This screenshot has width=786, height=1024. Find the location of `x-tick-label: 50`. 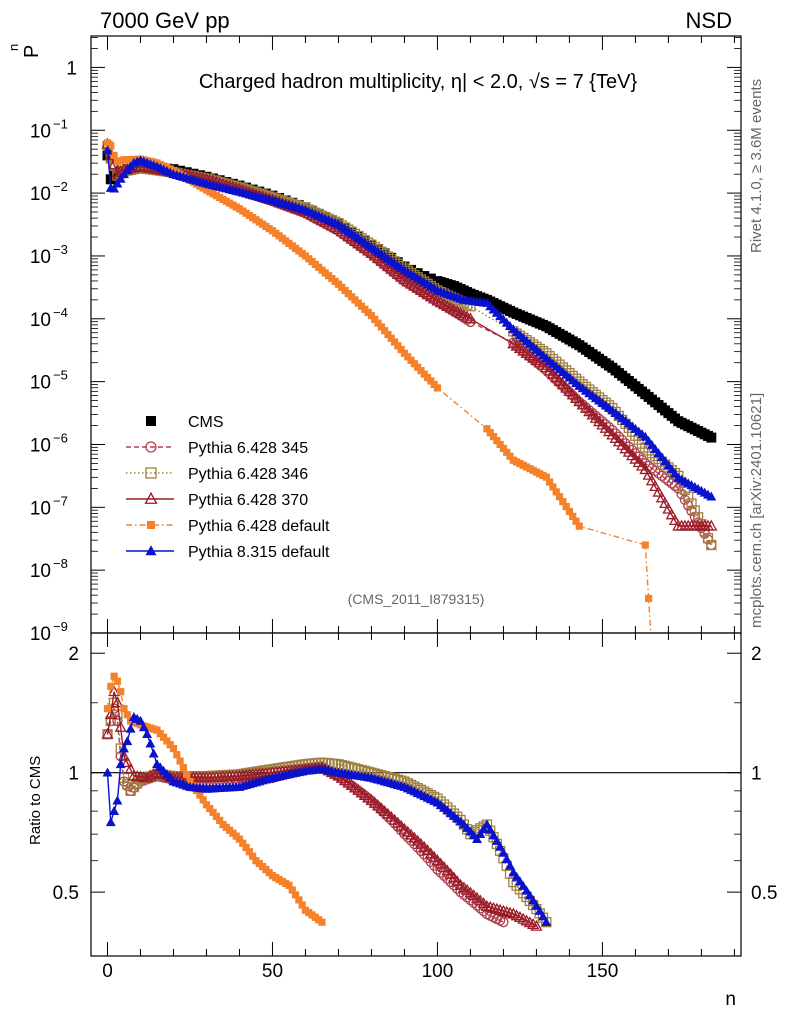

x-tick-label: 50 is located at coordinates (272, 971).